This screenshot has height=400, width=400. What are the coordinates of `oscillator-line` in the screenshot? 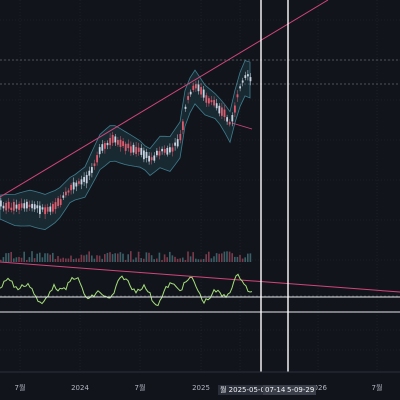 It's located at (126, 290).